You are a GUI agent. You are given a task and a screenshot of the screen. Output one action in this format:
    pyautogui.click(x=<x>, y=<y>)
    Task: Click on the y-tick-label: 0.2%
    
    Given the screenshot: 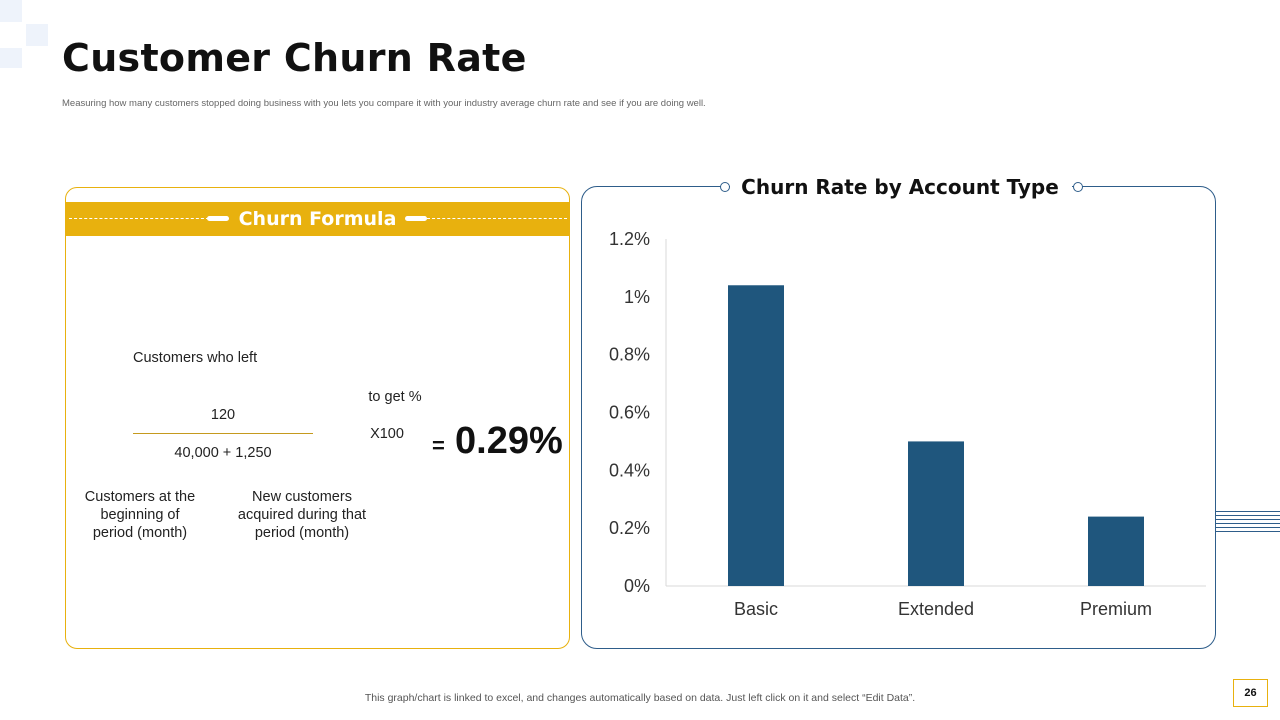 What is the action you would take?
    pyautogui.click(x=629, y=528)
    